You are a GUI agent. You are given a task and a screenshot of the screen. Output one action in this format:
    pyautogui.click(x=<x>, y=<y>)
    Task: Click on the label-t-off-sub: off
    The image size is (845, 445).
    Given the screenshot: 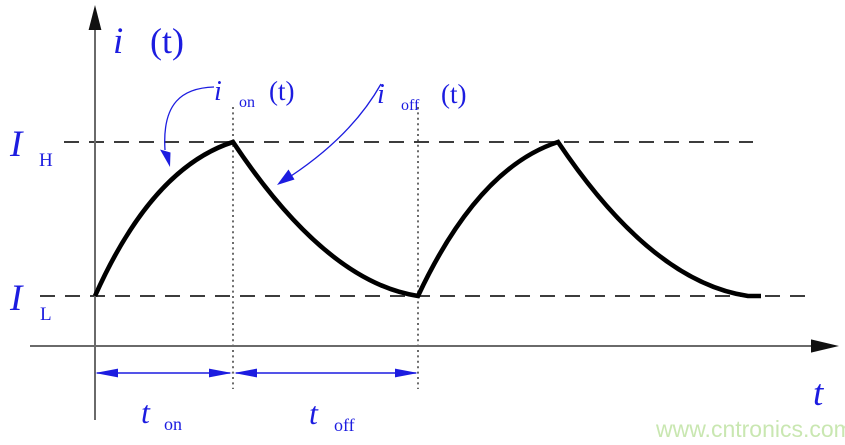 What is the action you would take?
    pyautogui.click(x=344, y=425)
    